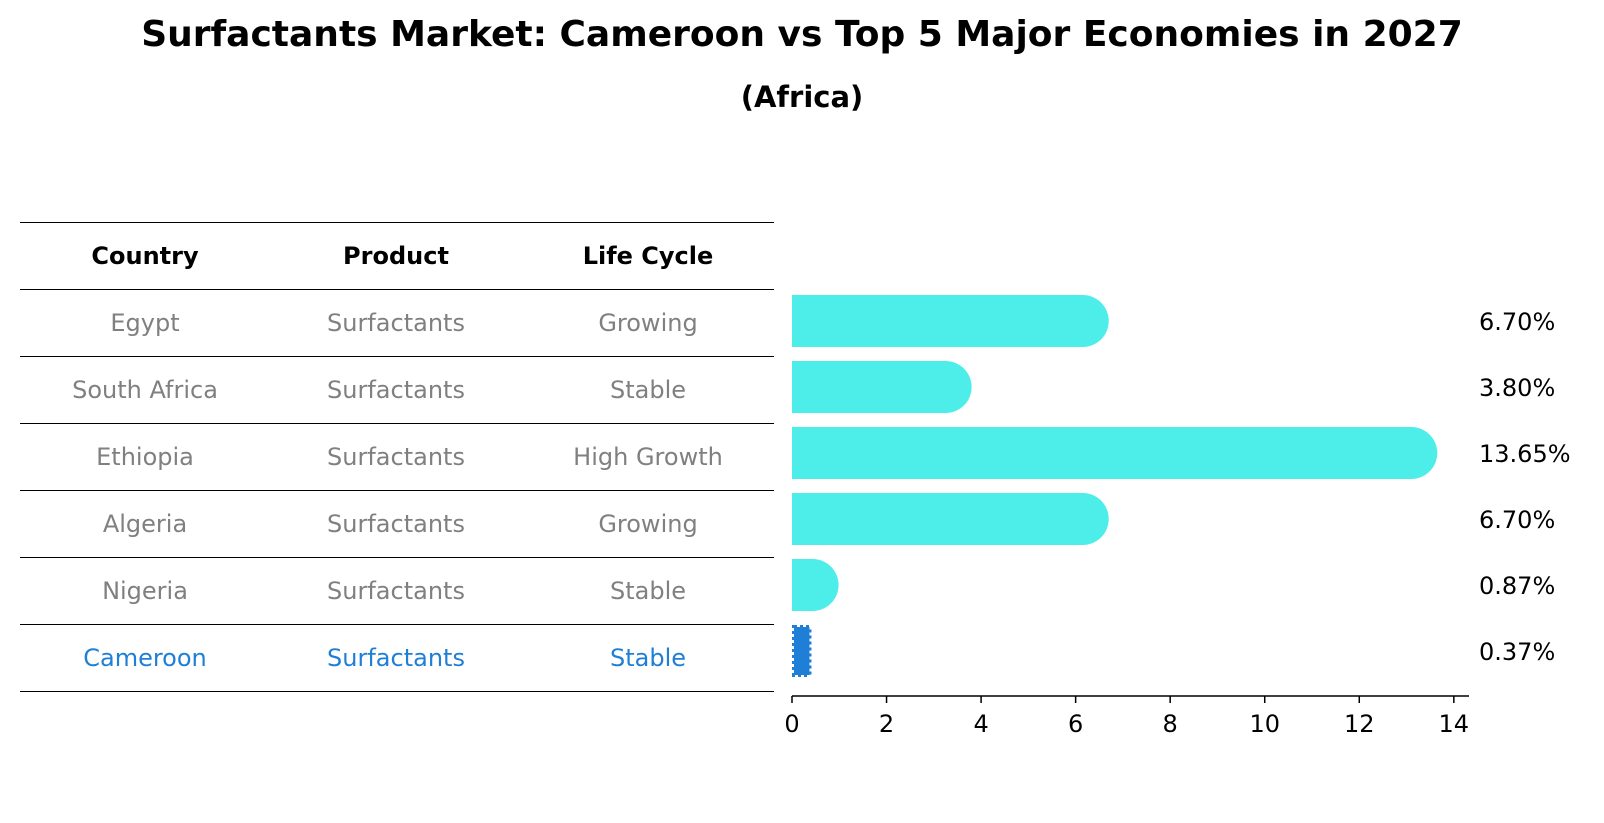 The width and height of the screenshot is (1604, 823). What do you see at coordinates (145, 658) in the screenshot?
I see `country-cell: Cameroon` at bounding box center [145, 658].